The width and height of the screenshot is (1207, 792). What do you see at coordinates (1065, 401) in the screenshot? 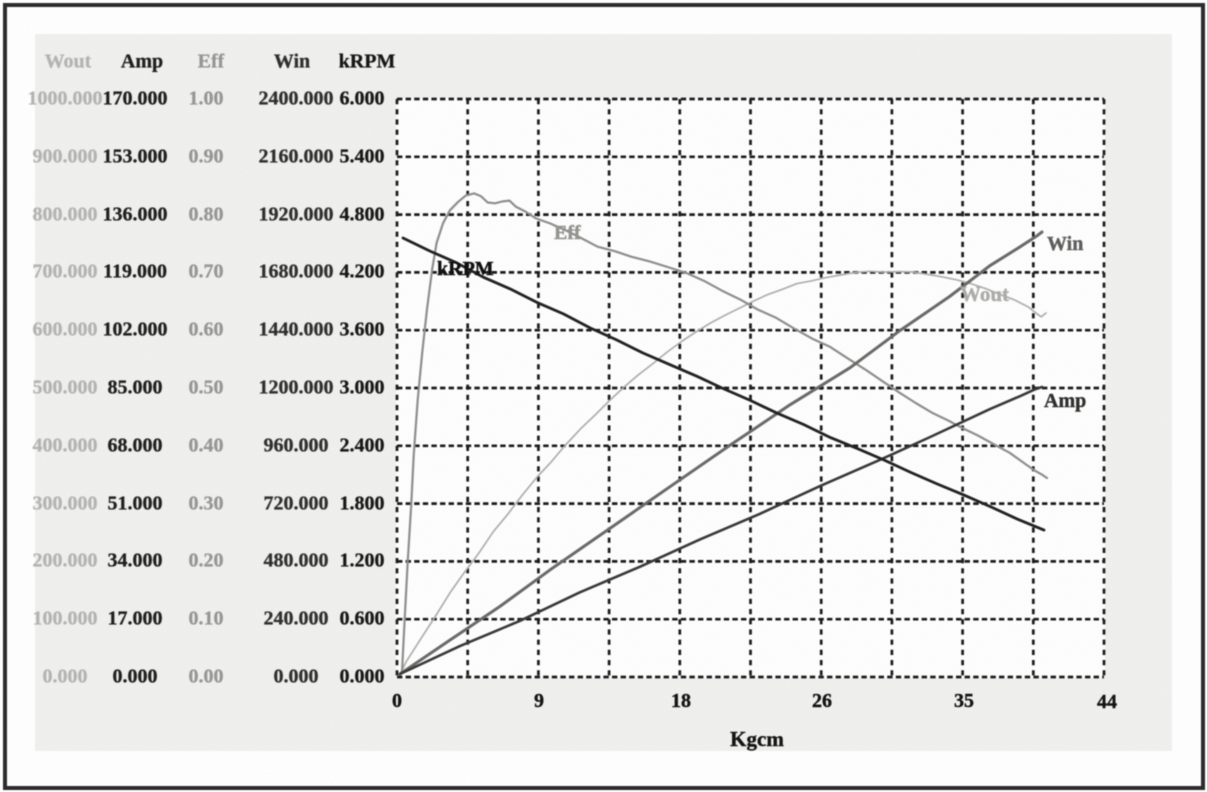
I see `svg-text: Amp` at bounding box center [1065, 401].